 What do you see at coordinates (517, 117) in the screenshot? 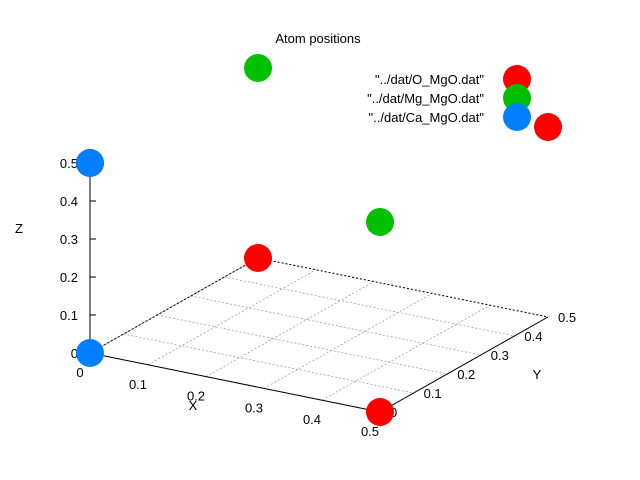
I see `legend-marker` at bounding box center [517, 117].